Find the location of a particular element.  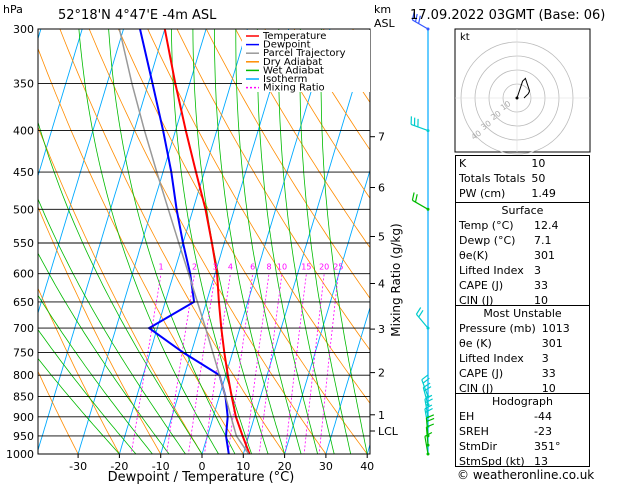

mixing-ratio-label: 3 is located at coordinates (215, 267).